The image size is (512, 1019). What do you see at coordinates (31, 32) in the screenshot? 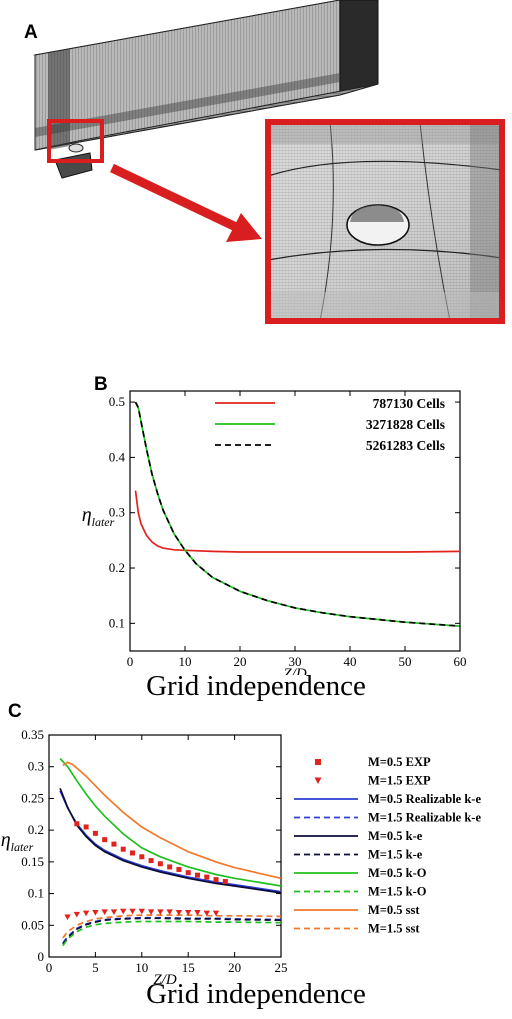
I see `panel-a-letter: A` at bounding box center [31, 32].